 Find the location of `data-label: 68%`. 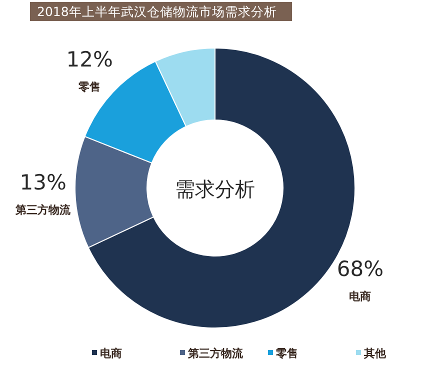

data-label: 68% is located at coordinates (360, 269).